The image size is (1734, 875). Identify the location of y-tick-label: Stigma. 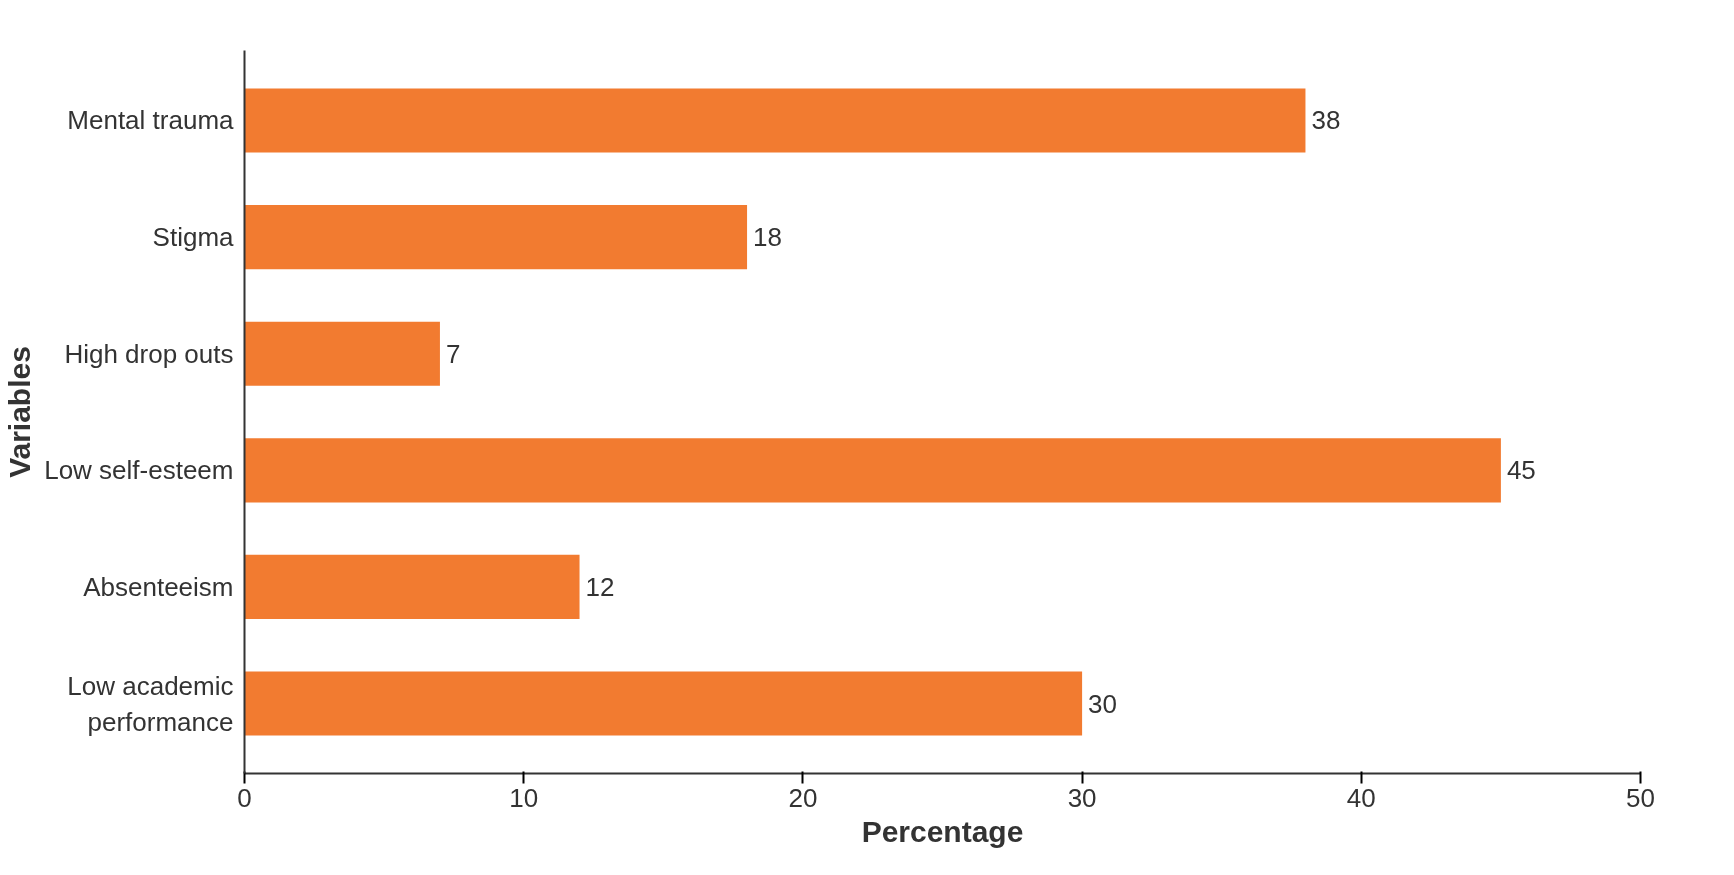
(193, 237).